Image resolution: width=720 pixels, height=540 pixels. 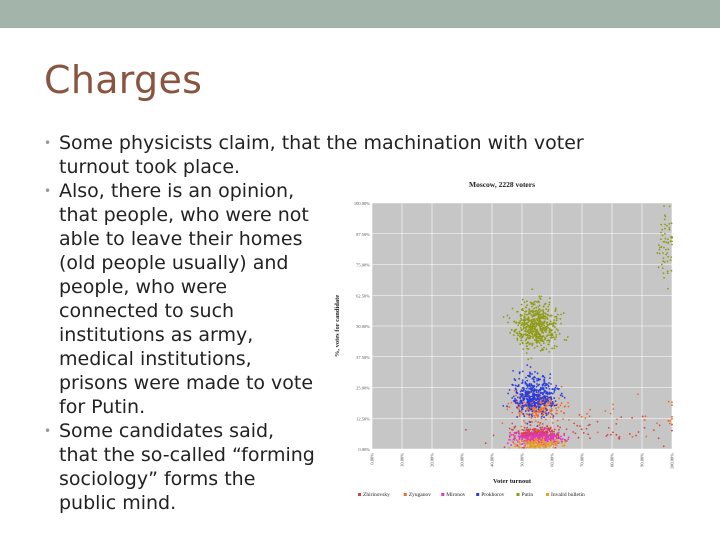 What do you see at coordinates (363, 265) in the screenshot?
I see `y-tick-label: 75.00%` at bounding box center [363, 265].